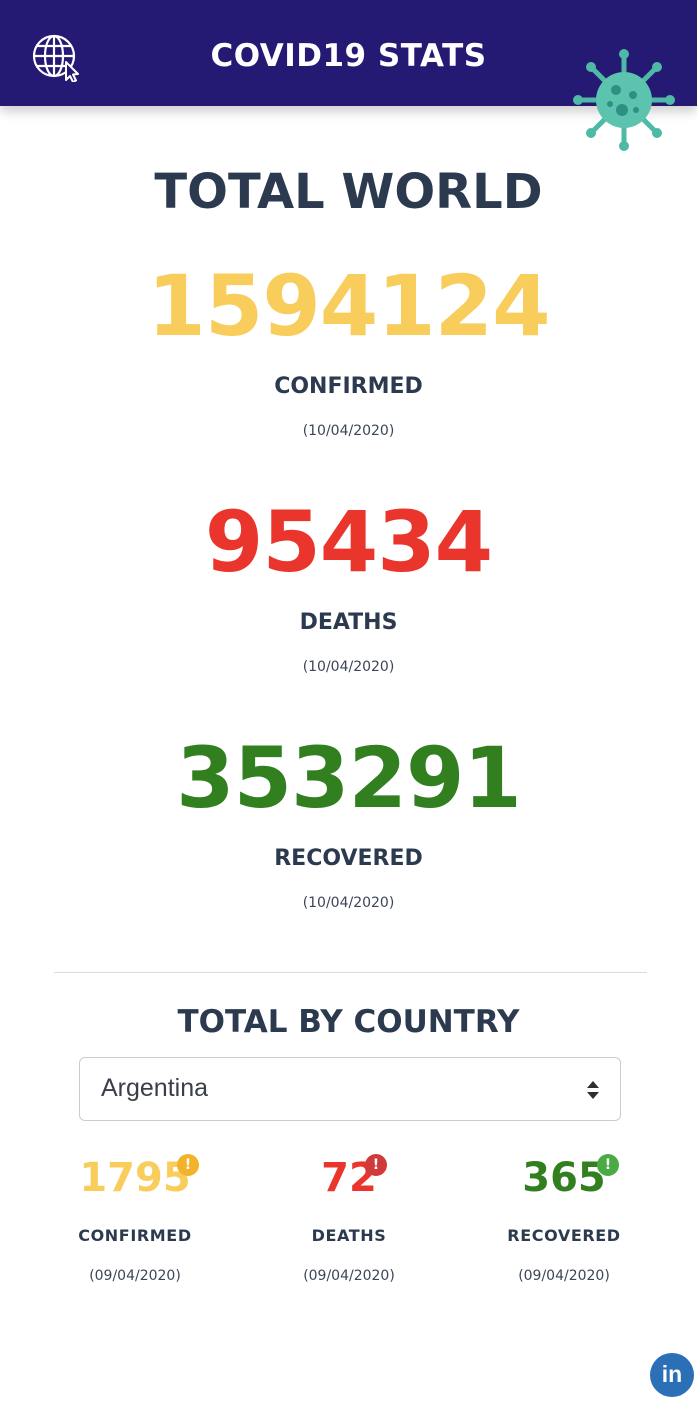 The height and width of the screenshot is (1402, 697). Describe the element at coordinates (350, 1089) in the screenshot. I see `country-select: Argentina` at that location.